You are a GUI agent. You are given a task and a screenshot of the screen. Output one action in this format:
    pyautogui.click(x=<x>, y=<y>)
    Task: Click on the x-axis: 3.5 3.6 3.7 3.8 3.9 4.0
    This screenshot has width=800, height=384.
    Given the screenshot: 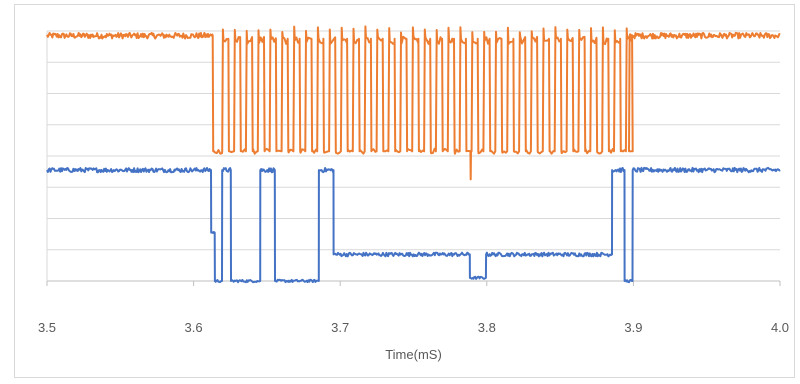 What is the action you would take?
    pyautogui.click(x=413, y=308)
    